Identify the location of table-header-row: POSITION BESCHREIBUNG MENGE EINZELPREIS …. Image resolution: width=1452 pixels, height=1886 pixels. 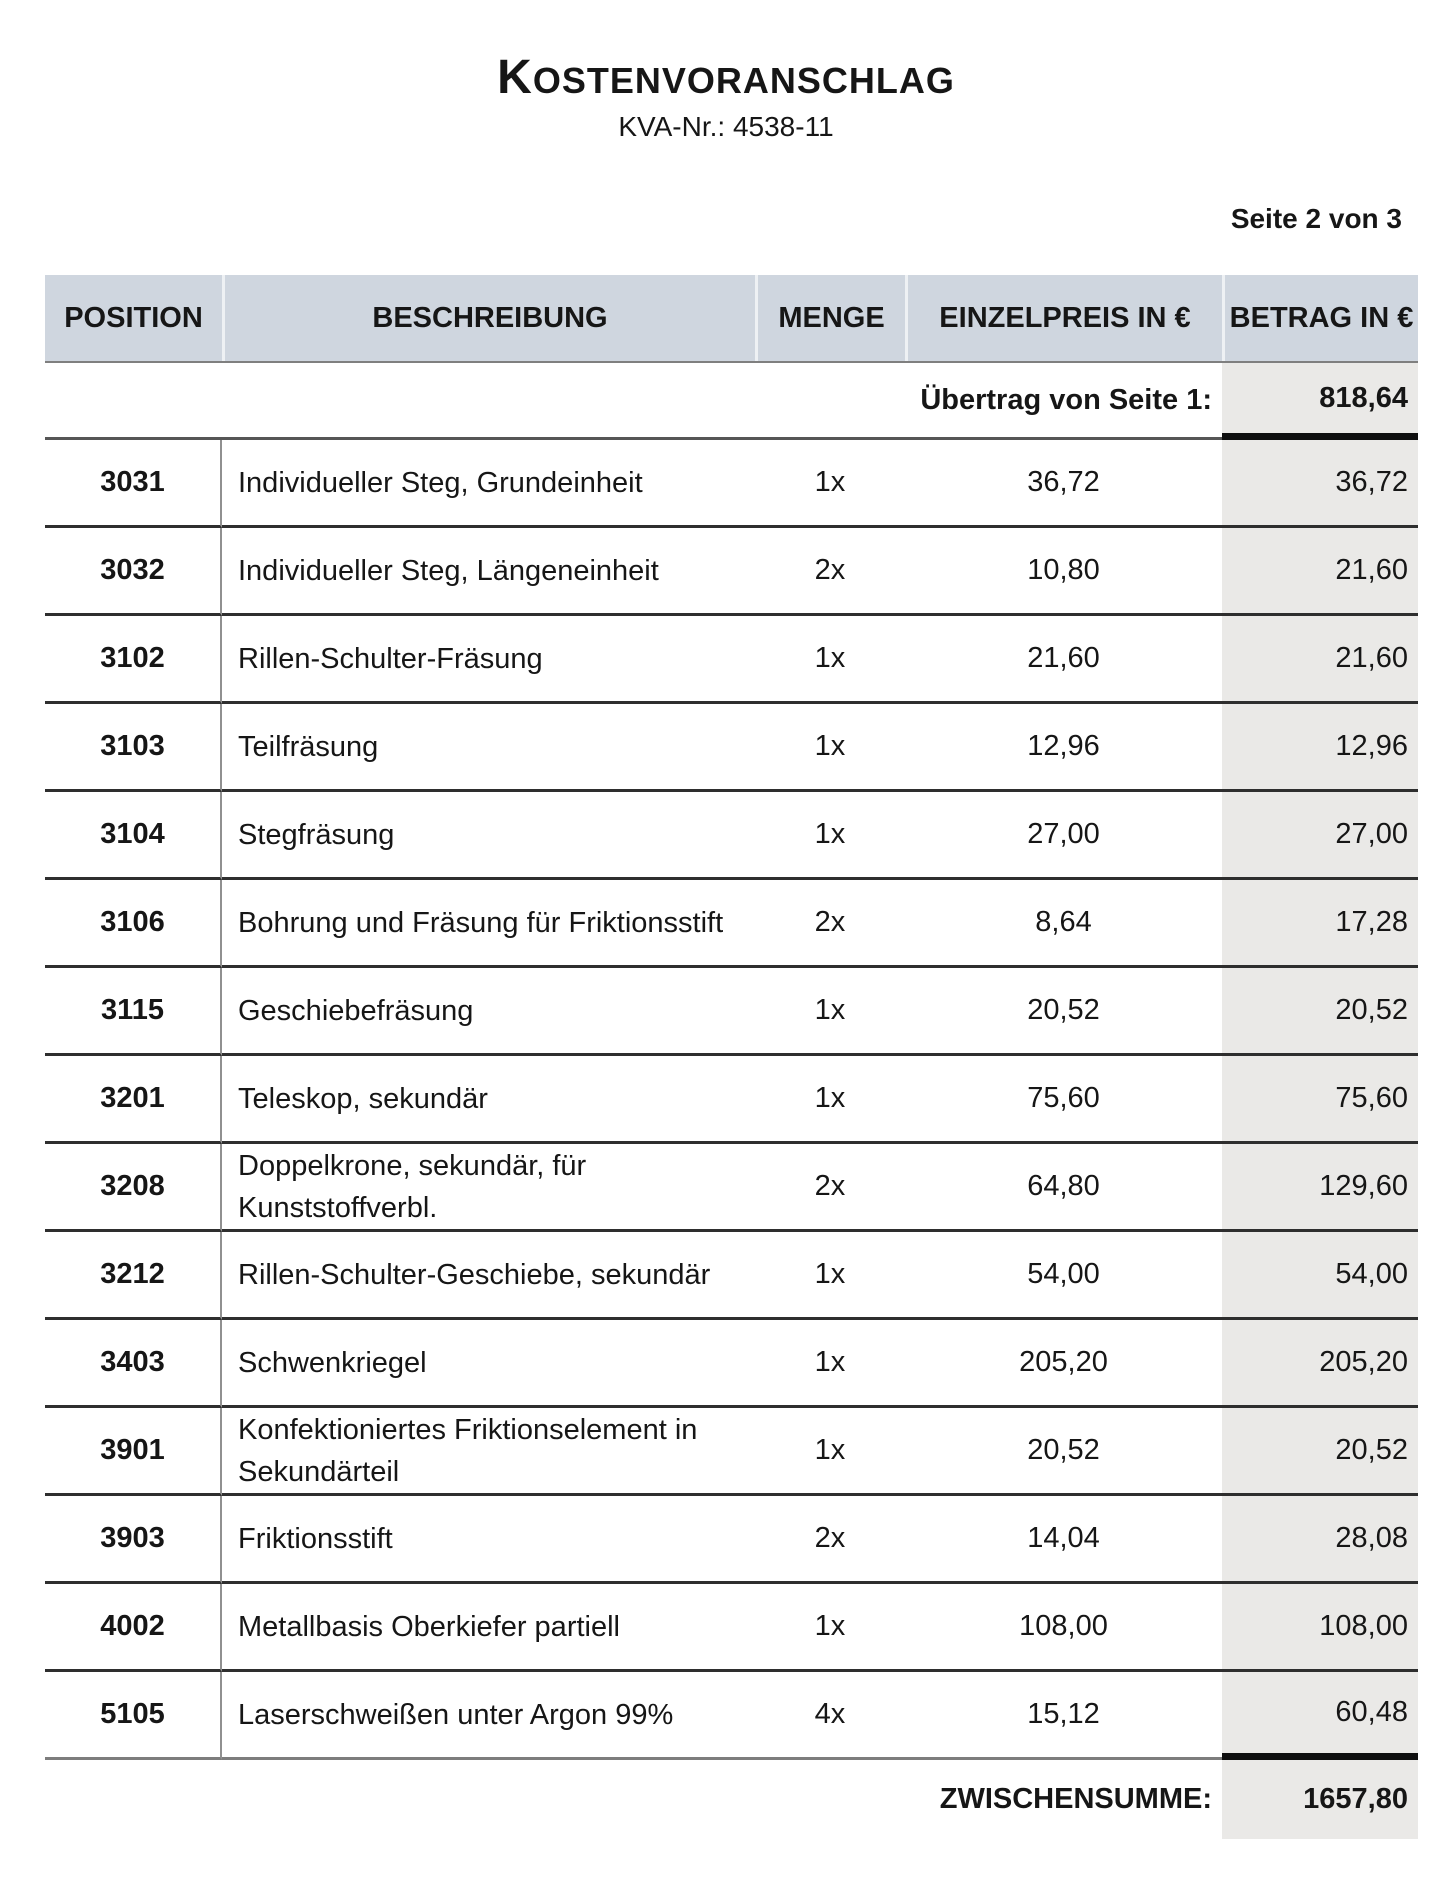
(731, 319).